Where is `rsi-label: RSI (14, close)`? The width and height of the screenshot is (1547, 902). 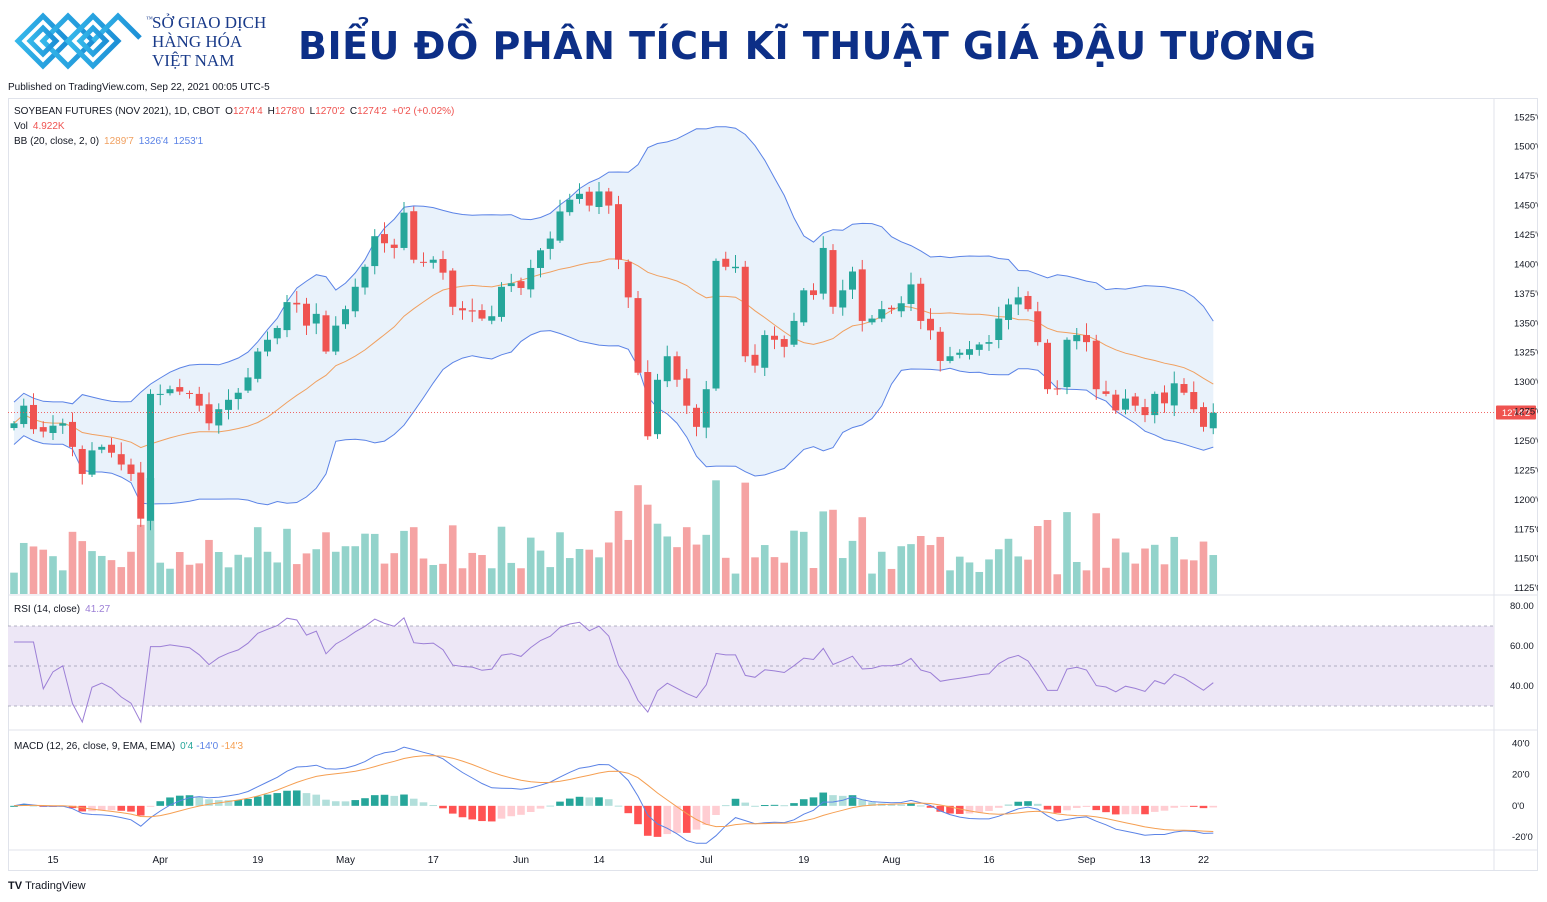
rsi-label: RSI (14, close) is located at coordinates (47, 609).